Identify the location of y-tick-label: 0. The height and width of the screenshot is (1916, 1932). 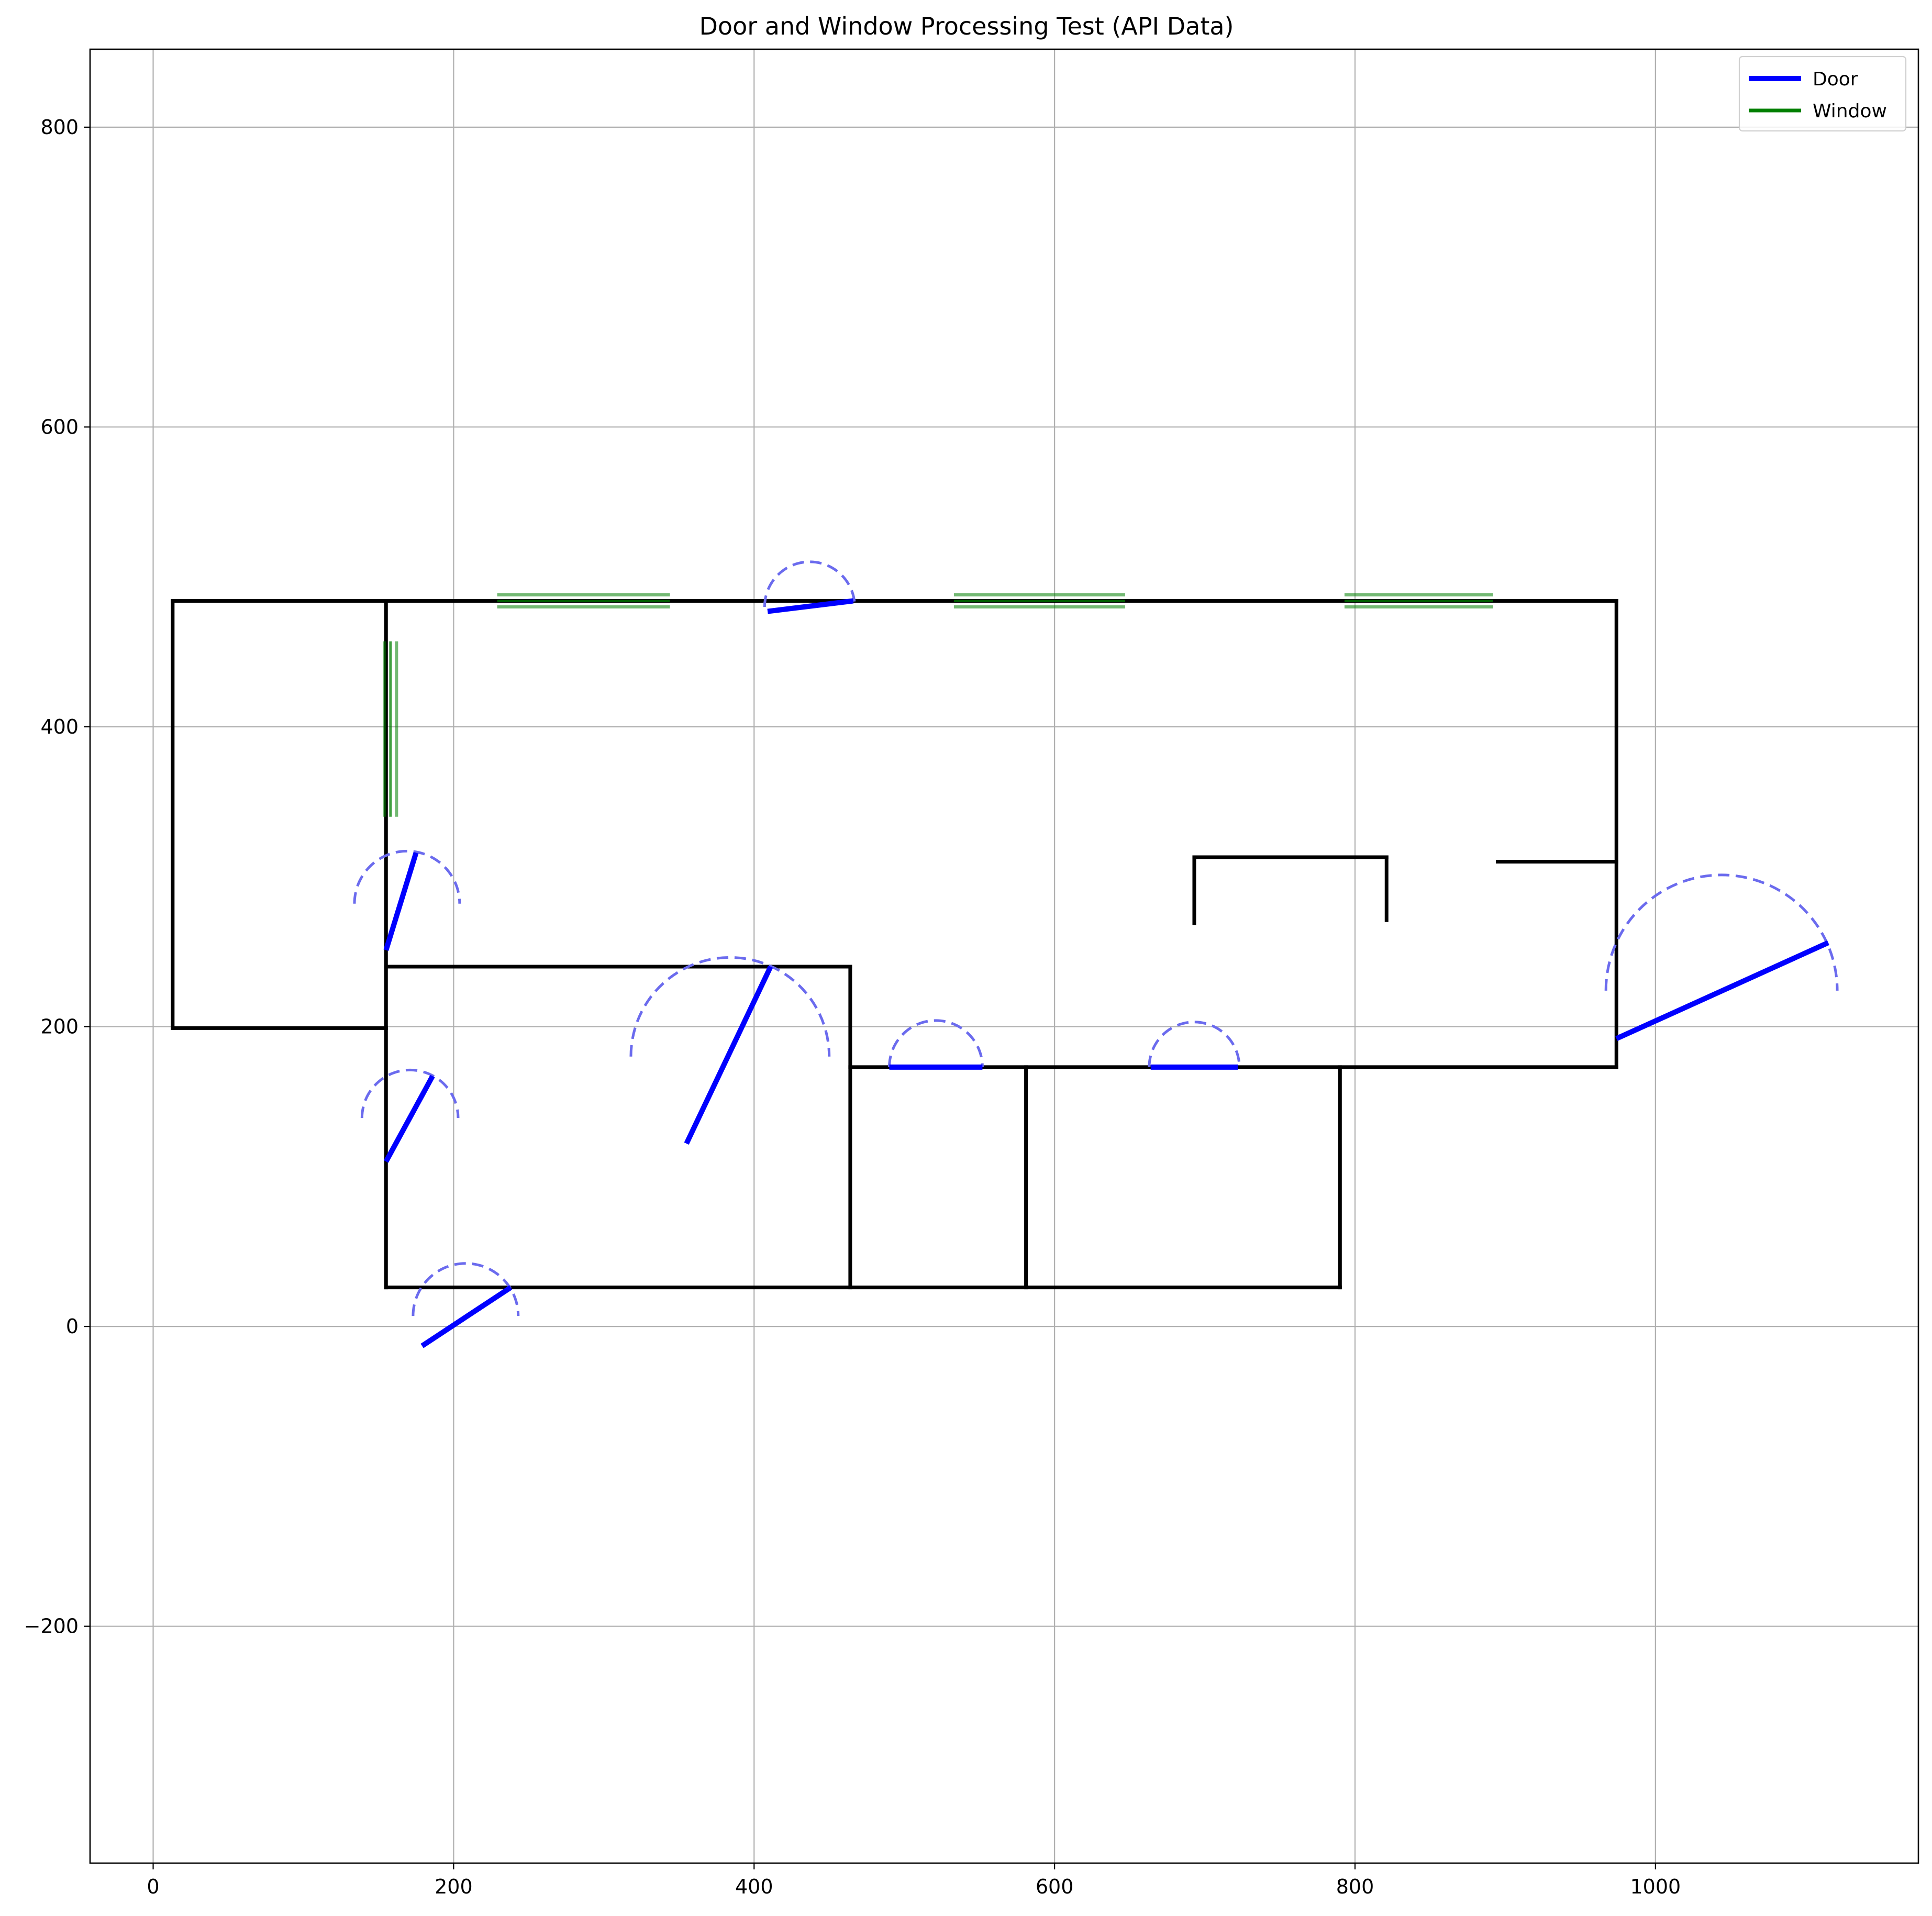
(72, 1326).